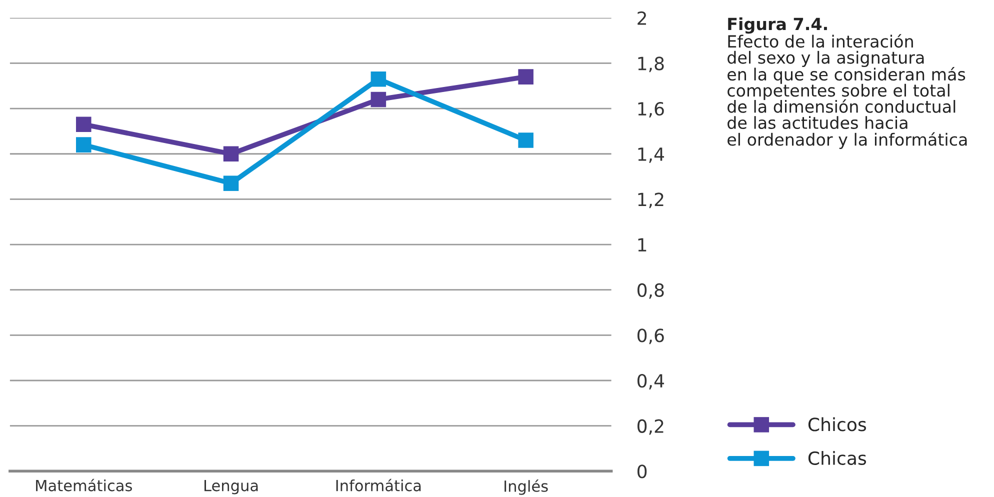 This screenshot has width=994, height=497. I want to click on y-tick-label: 1,4, so click(651, 155).